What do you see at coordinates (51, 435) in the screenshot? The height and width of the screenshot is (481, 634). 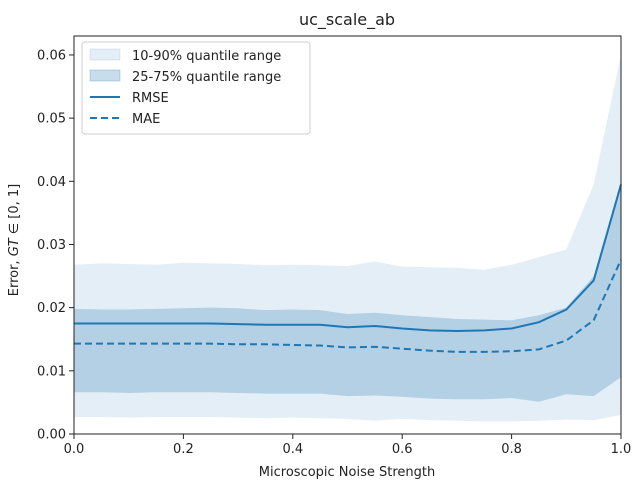 I see `y-tick-label: 0.00` at bounding box center [51, 435].